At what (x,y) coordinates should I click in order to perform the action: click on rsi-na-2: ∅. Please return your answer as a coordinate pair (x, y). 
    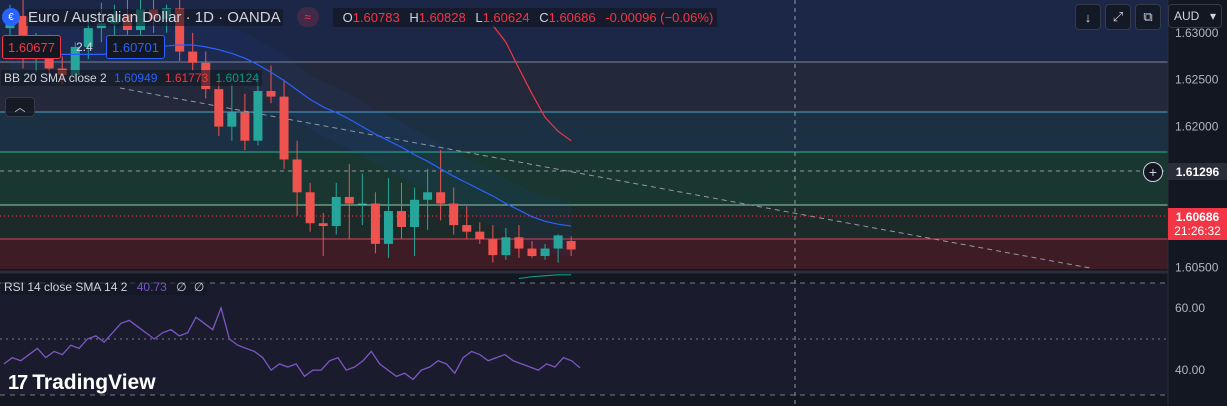
    Looking at the image, I should click on (199, 287).